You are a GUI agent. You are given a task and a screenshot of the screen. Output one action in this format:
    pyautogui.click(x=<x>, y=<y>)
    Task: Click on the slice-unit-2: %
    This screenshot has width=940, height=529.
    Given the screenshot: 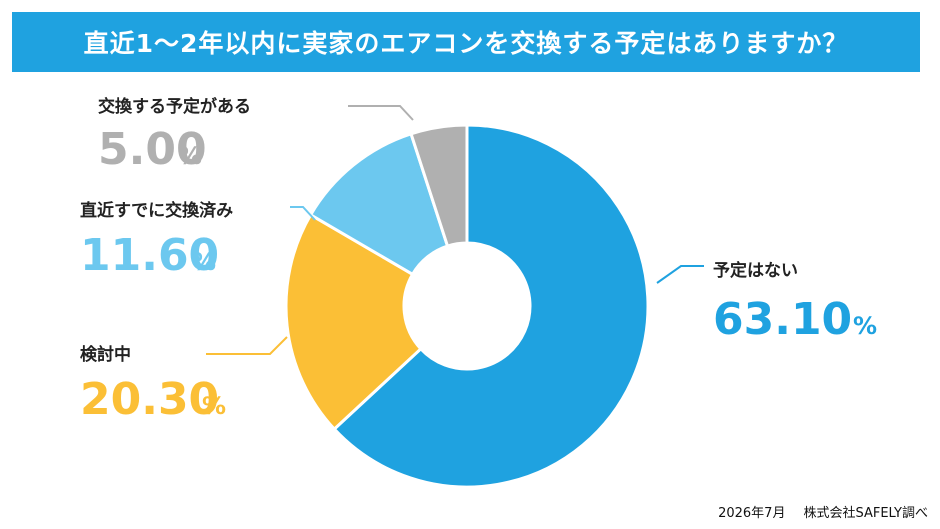 What is the action you would take?
    pyautogui.click(x=204, y=262)
    